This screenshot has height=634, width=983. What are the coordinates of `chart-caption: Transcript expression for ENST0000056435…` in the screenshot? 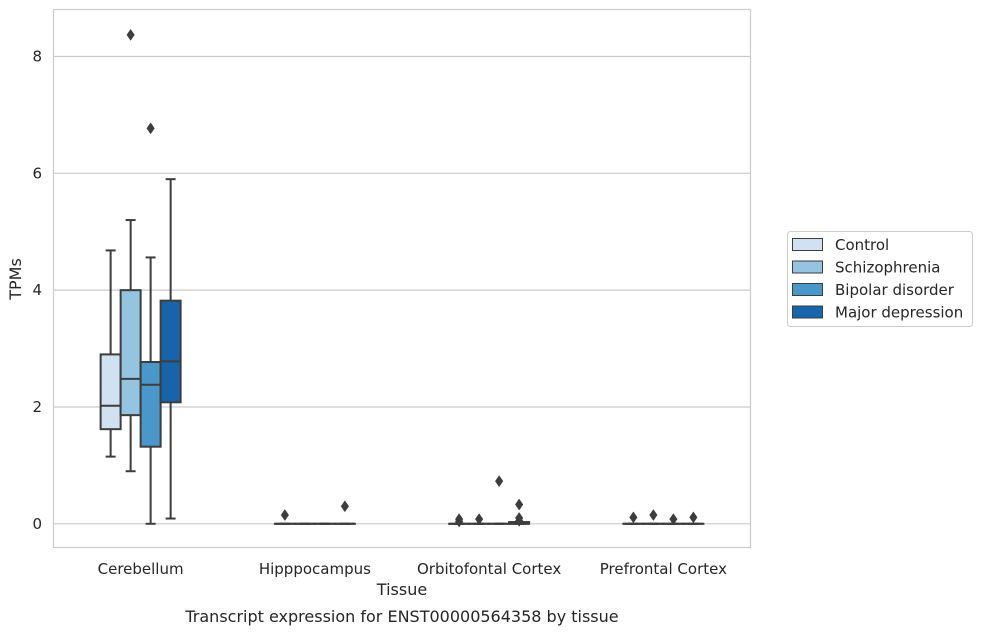 It's located at (401, 616).